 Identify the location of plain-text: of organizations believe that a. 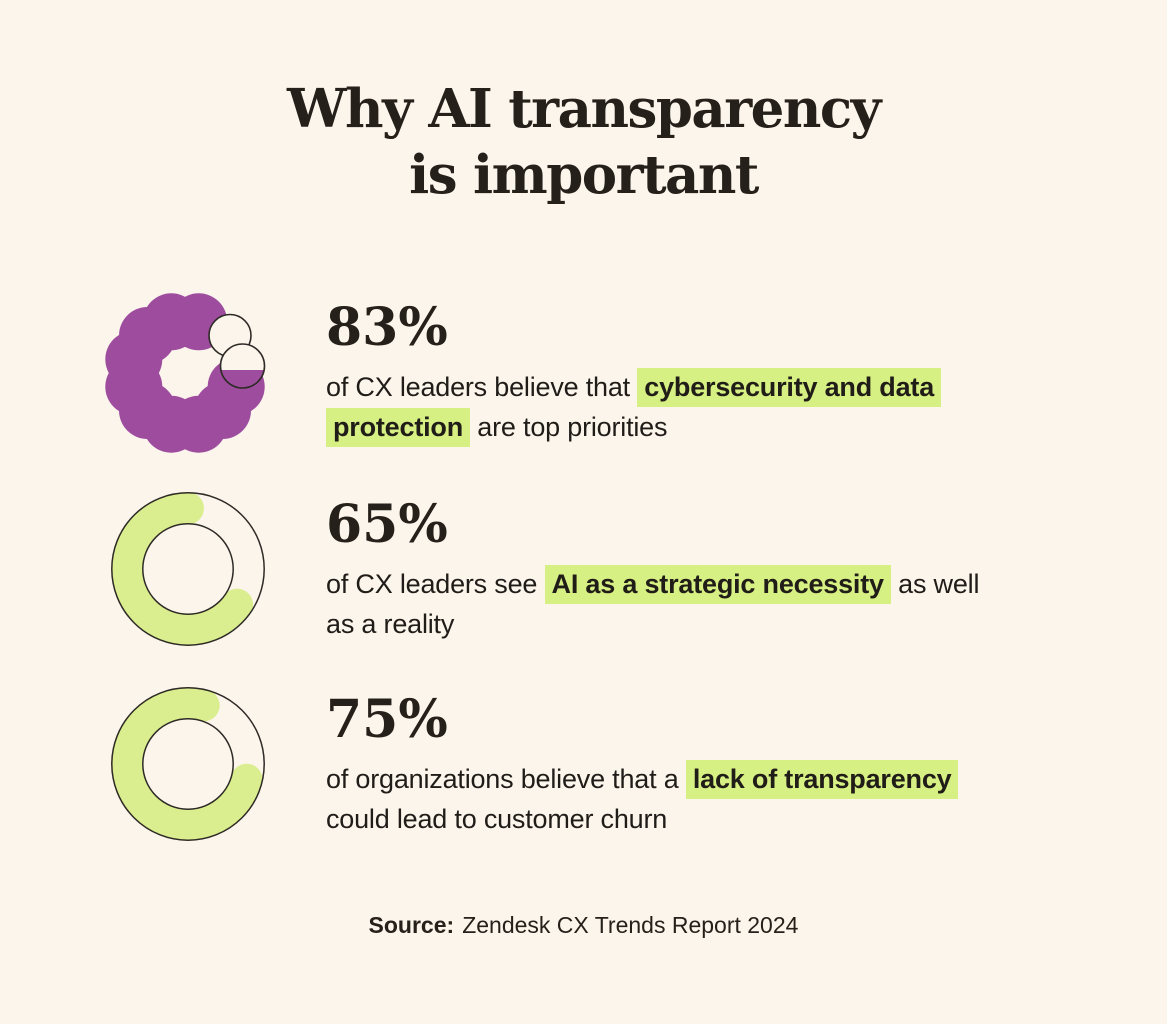
(506, 779).